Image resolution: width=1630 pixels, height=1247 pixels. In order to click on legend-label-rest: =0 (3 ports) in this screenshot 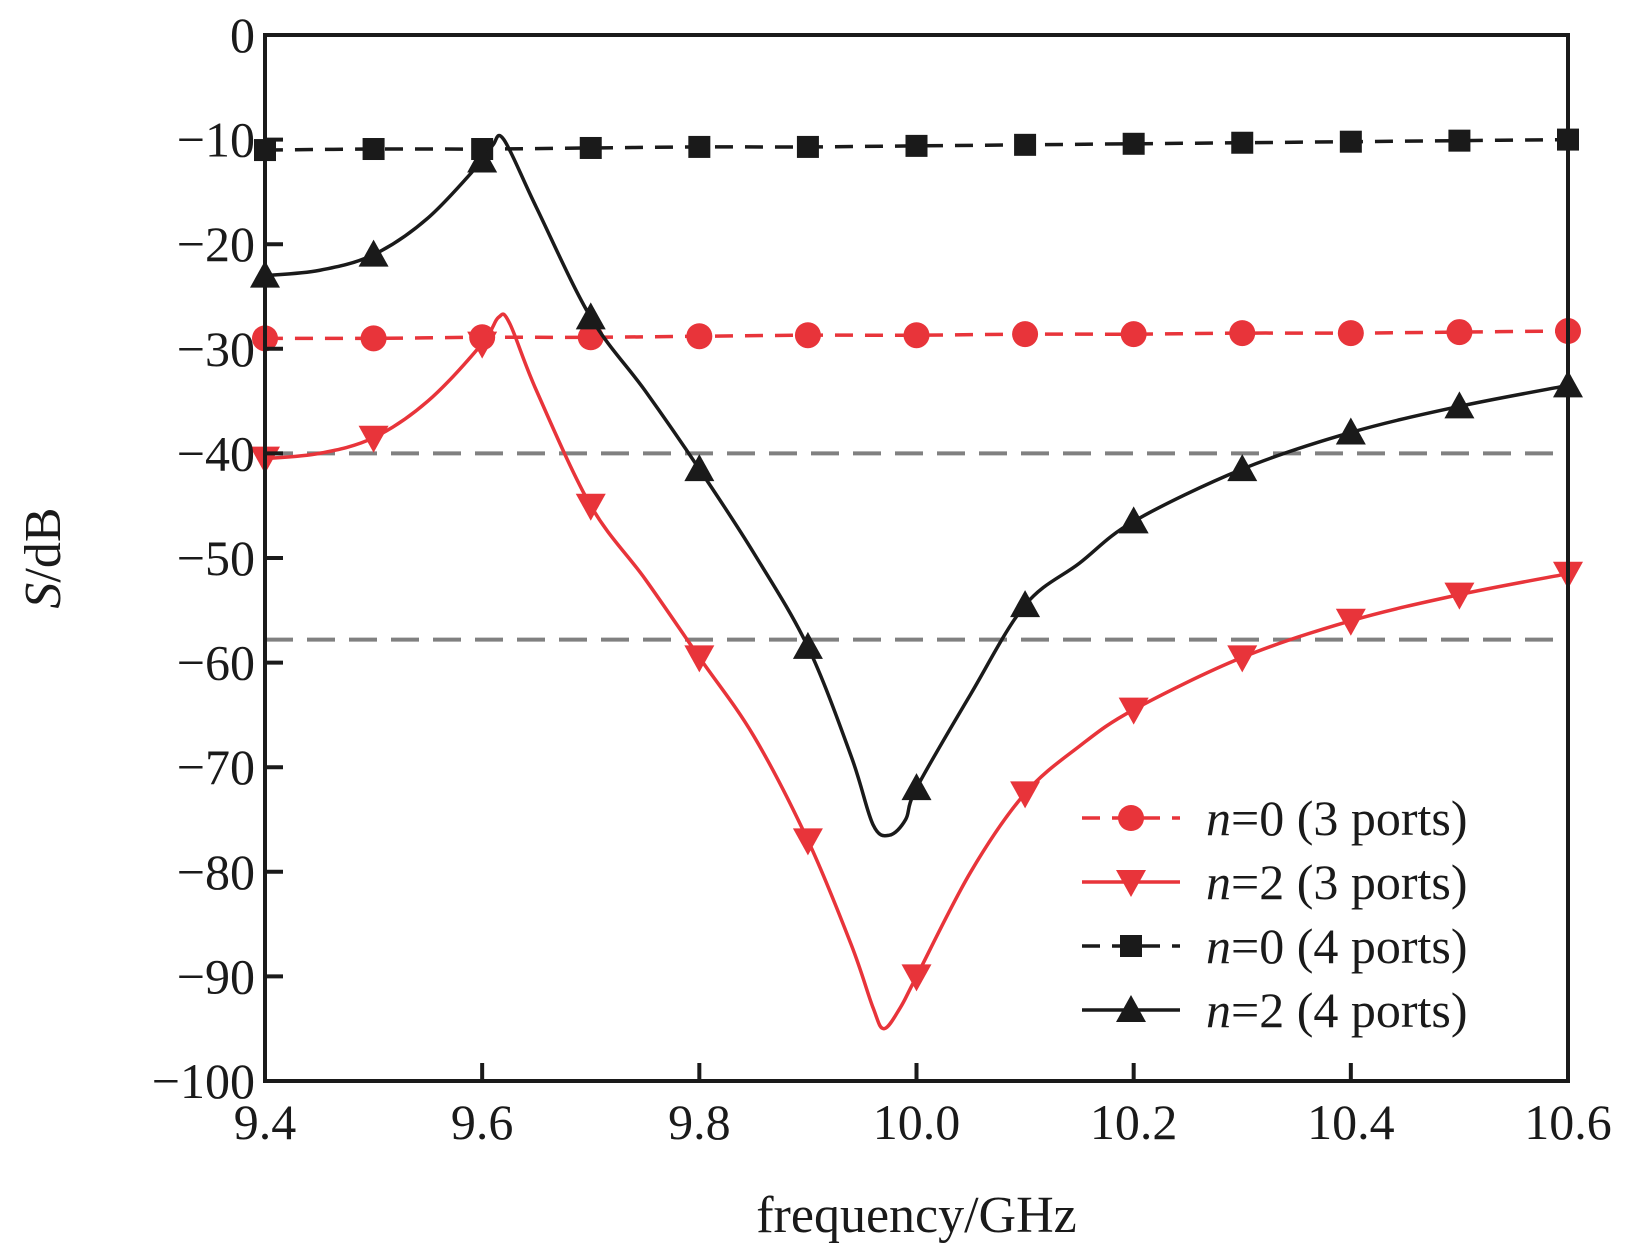, I will do `click(1349, 818)`.